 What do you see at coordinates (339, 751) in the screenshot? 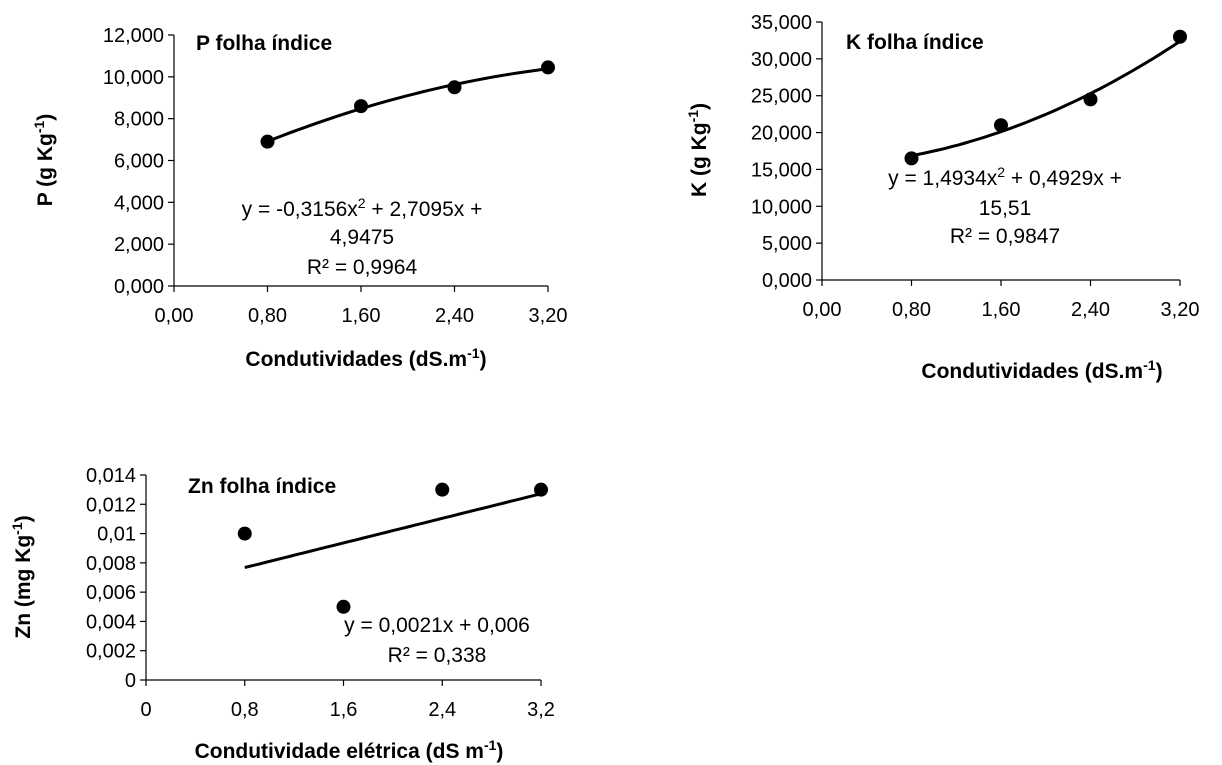
I see `x-axis-label-text: Condutividade elétrica (dS m` at bounding box center [339, 751].